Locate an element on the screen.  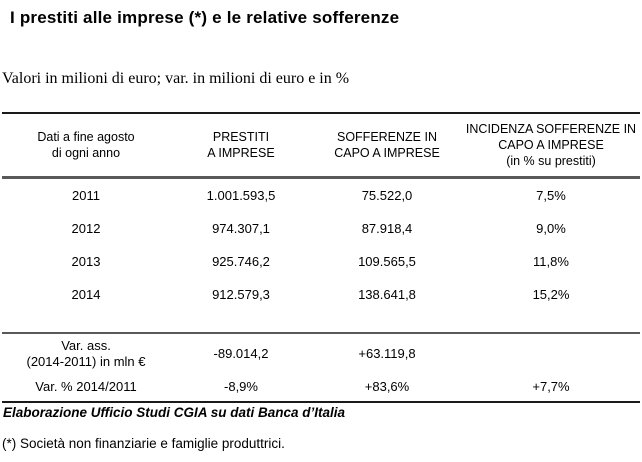
cell-sofferenze-var: +63.119,8 is located at coordinates (387, 353).